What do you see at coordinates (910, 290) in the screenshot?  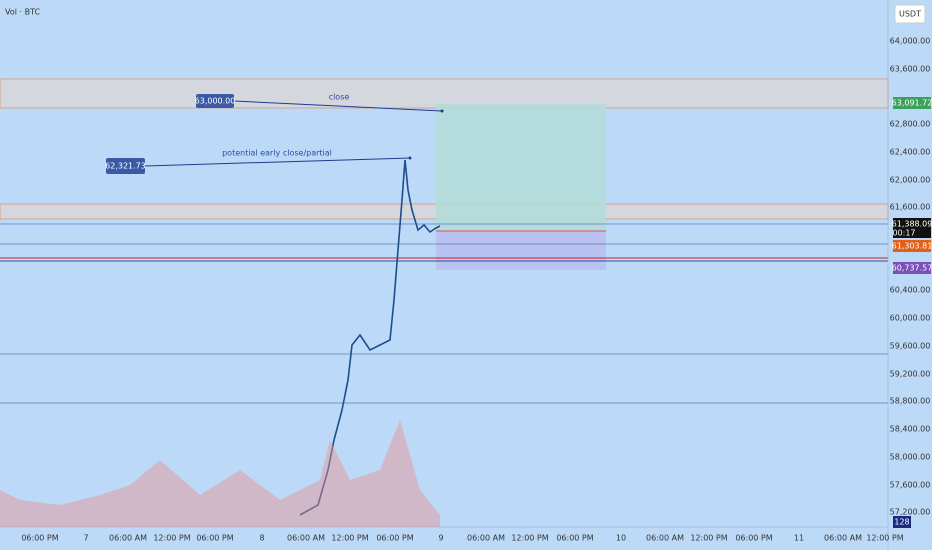 I see `price-label: 60,400.00` at bounding box center [910, 290].